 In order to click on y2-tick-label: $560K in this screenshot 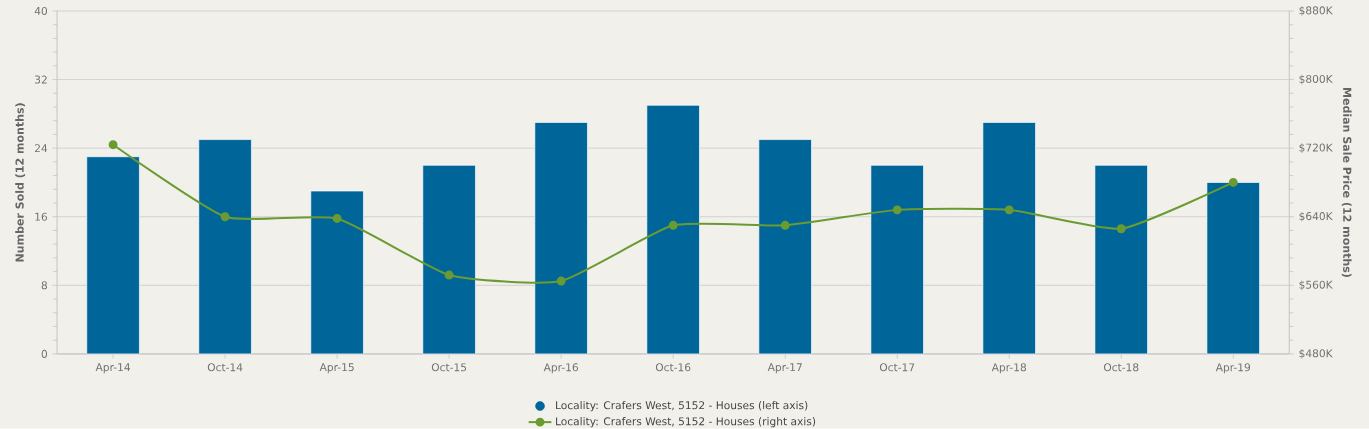, I will do `click(1316, 285)`.